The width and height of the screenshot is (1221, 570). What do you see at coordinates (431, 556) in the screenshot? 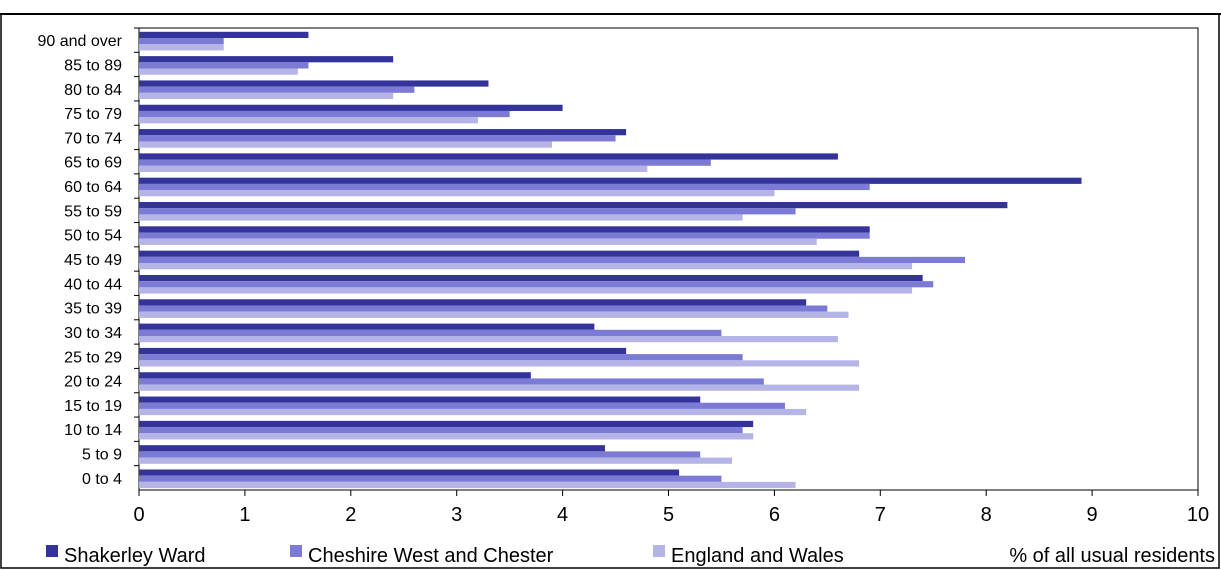
I see `legend-label: Cheshire West and Chester` at bounding box center [431, 556].